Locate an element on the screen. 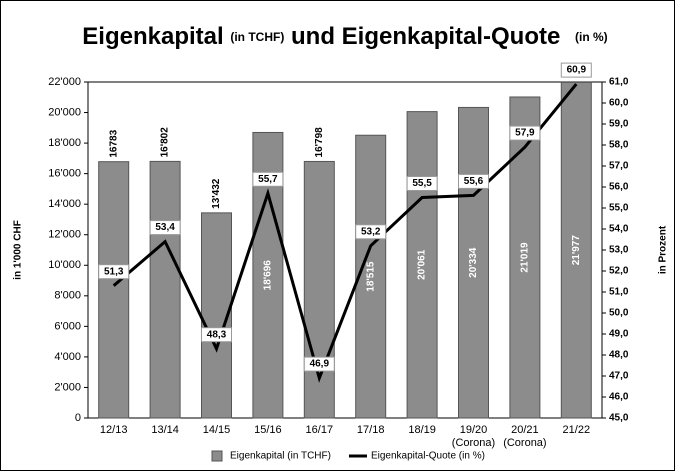 The width and height of the screenshot is (675, 471). bar-value-label: 18'515 is located at coordinates (370, 276).